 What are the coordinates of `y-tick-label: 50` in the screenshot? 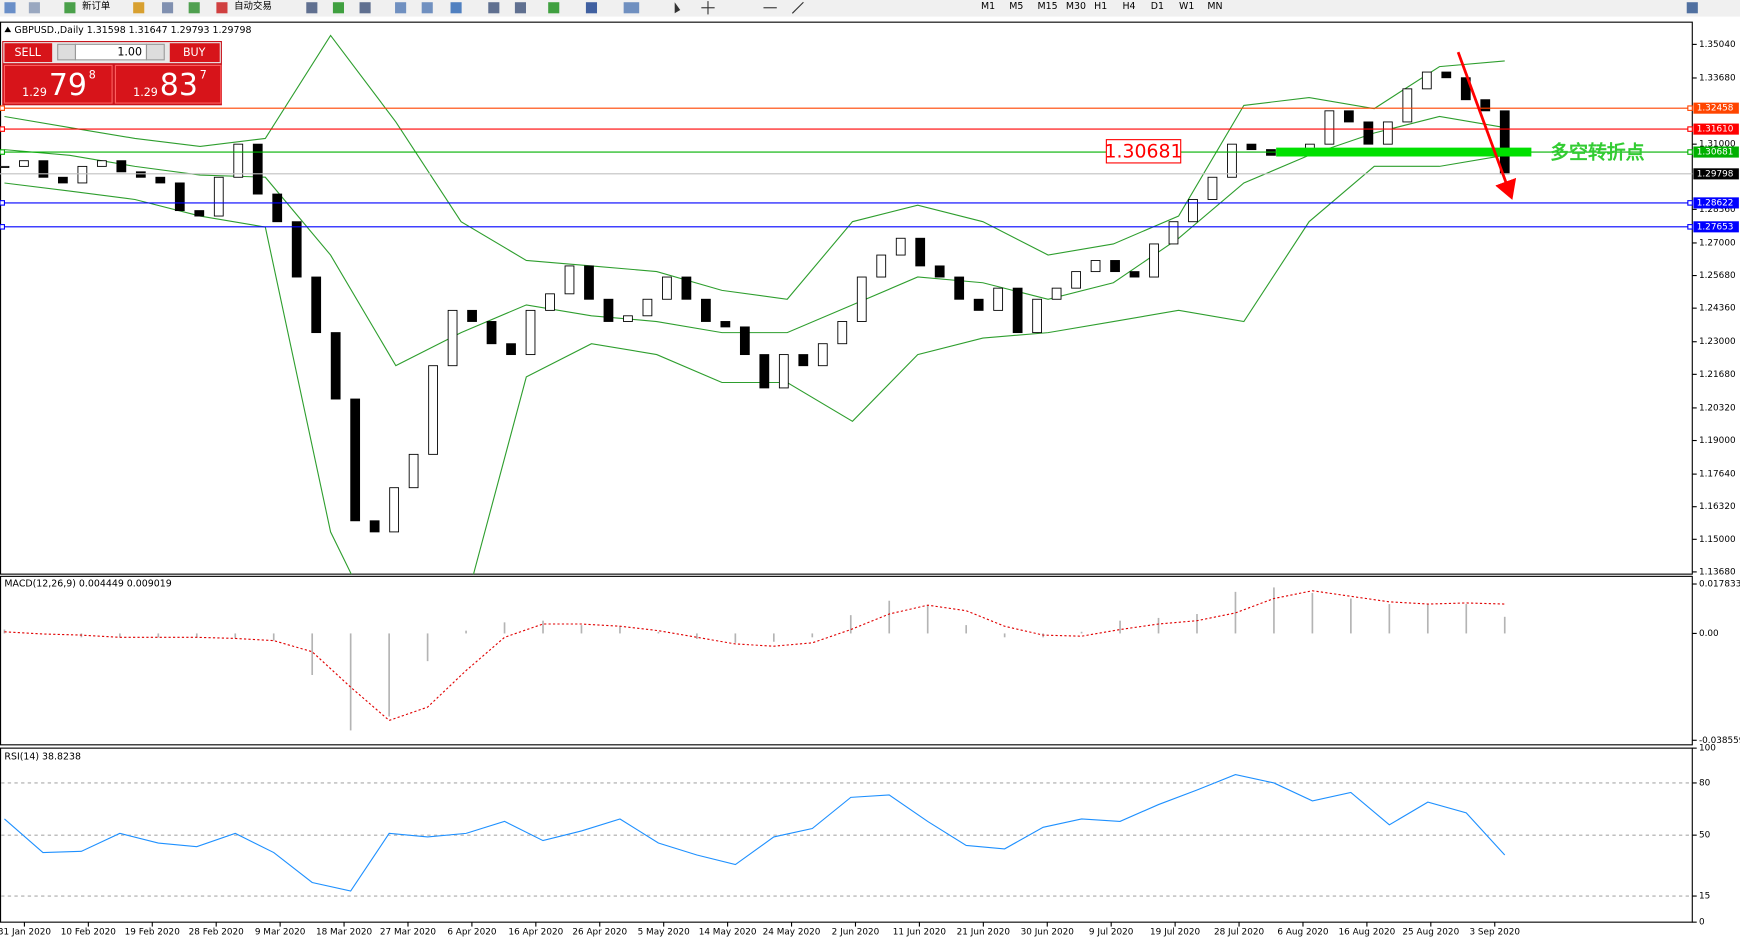 It's located at (1705, 836).